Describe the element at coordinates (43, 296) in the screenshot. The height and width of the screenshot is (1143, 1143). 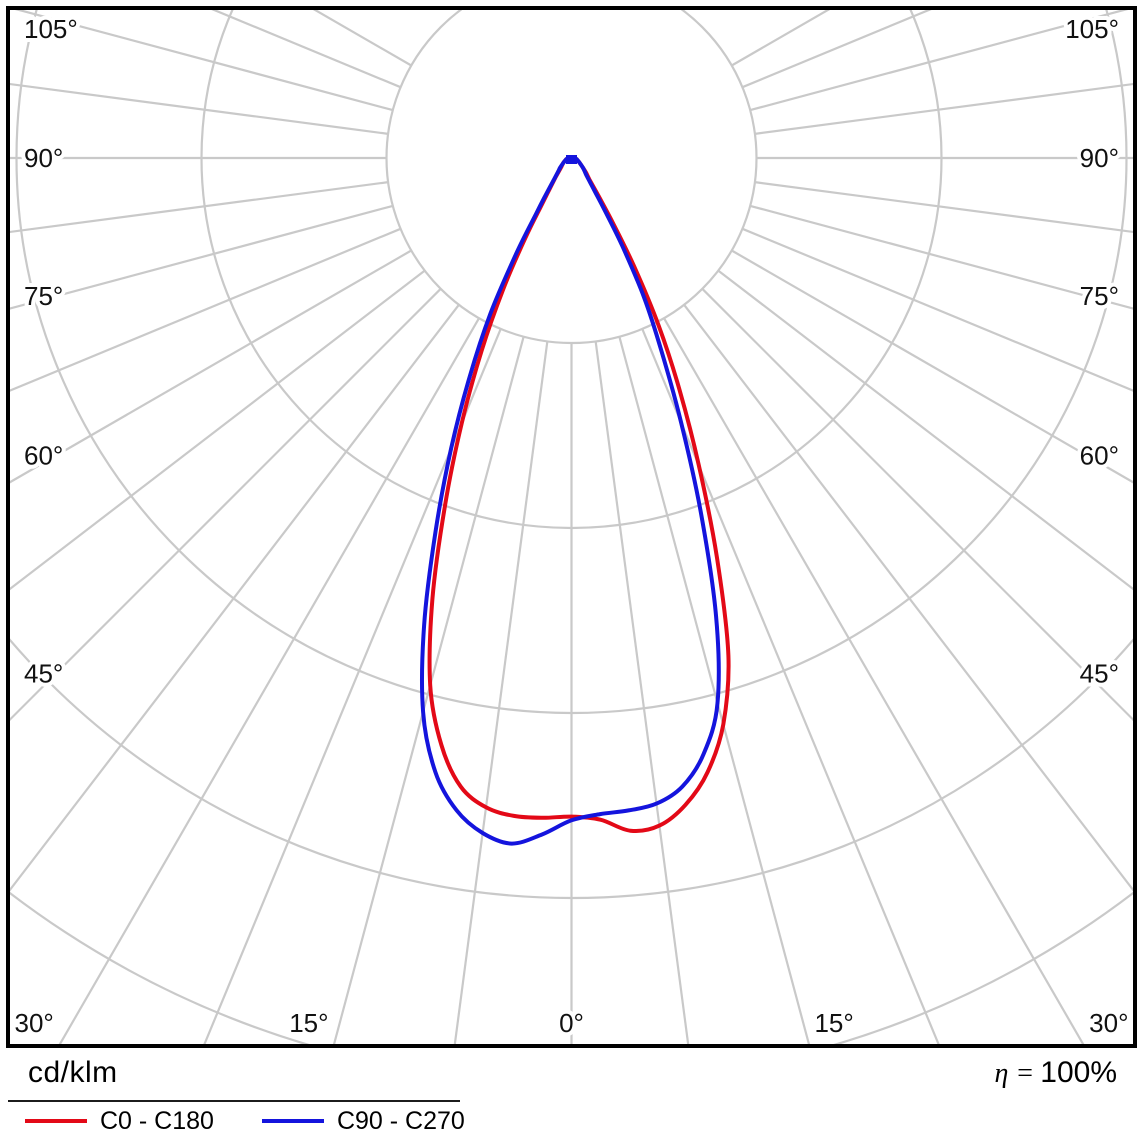
I see `angle-label-left-75: 75°` at that location.